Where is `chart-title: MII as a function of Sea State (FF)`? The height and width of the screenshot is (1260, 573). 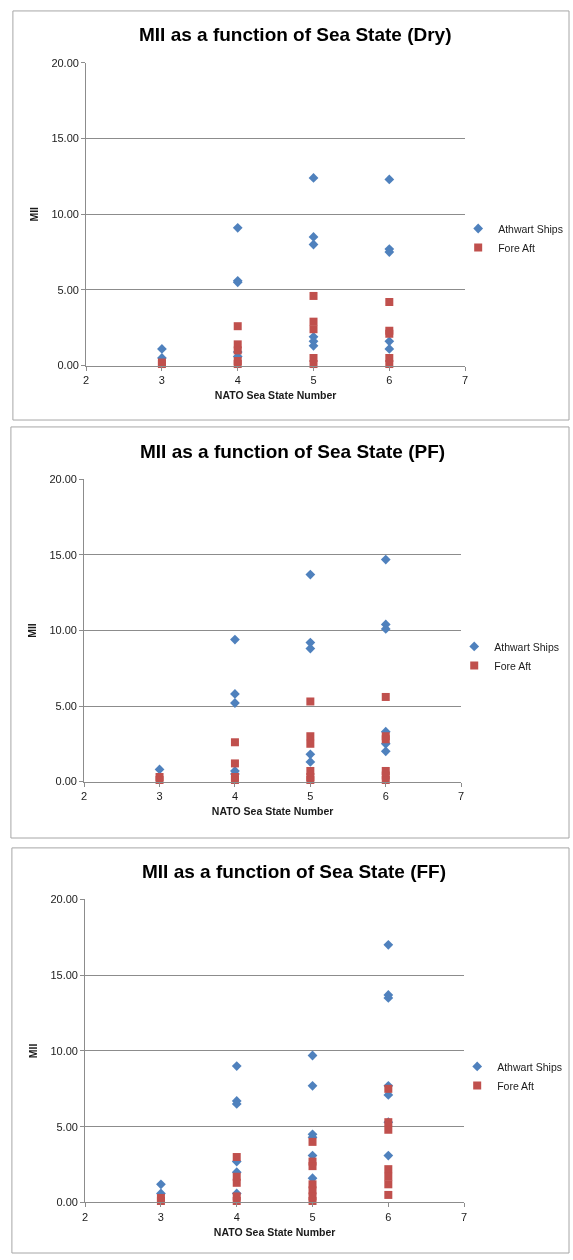
chart-title: MII as a function of Sea State (FF) is located at coordinates (294, 871).